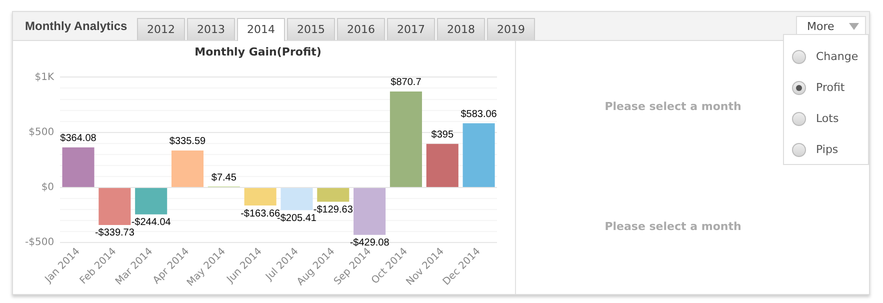  I want to click on y-tick-label: -$500, so click(39, 242).